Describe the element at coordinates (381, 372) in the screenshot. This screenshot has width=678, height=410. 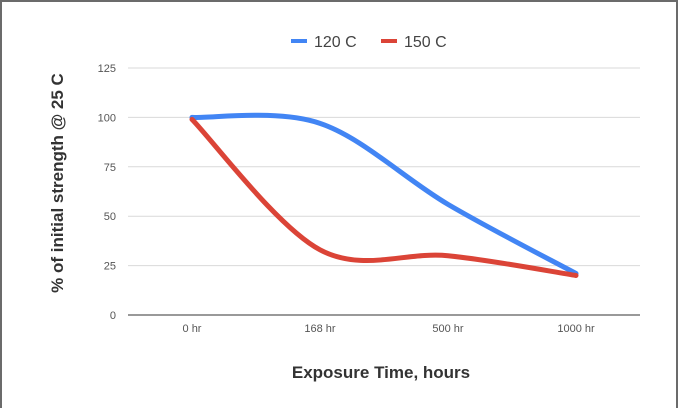
I see `x-axis-title: Exposure Time, hours` at that location.